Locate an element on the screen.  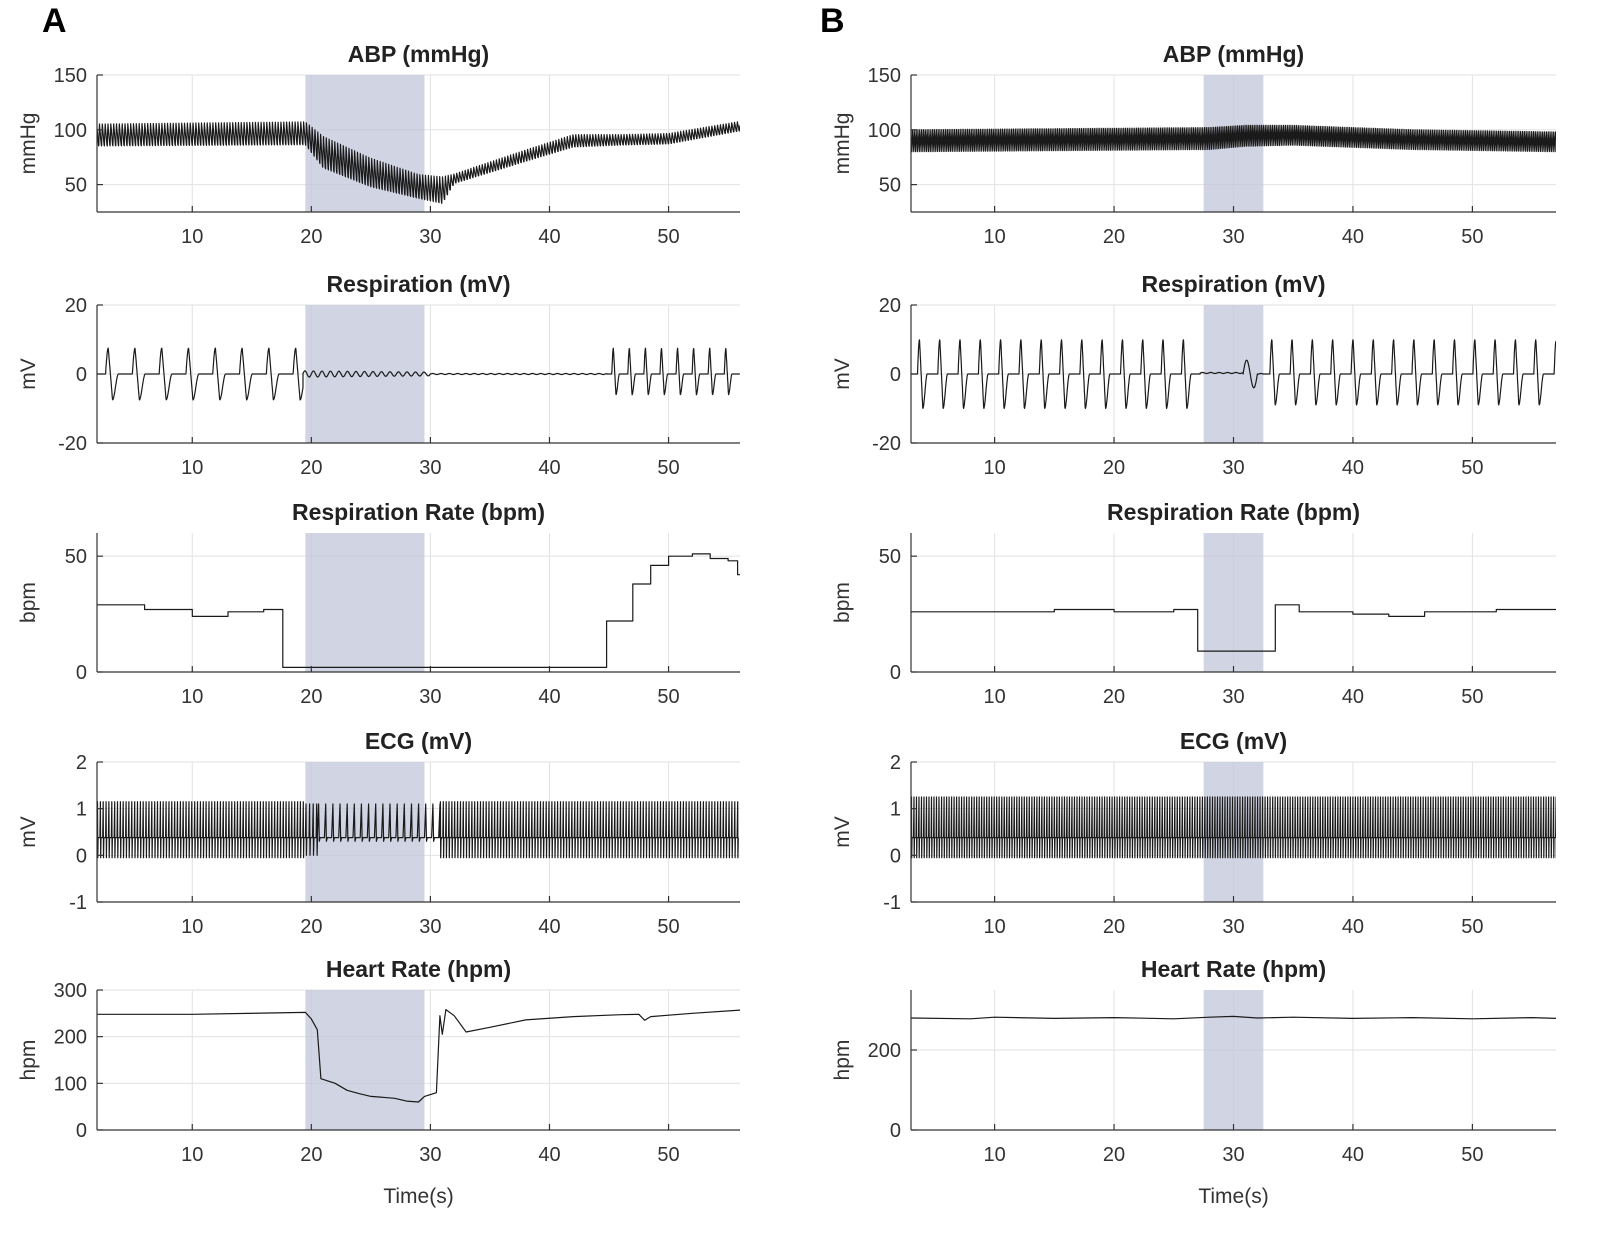
y-axis-label: mmHg is located at coordinates (28, 144).